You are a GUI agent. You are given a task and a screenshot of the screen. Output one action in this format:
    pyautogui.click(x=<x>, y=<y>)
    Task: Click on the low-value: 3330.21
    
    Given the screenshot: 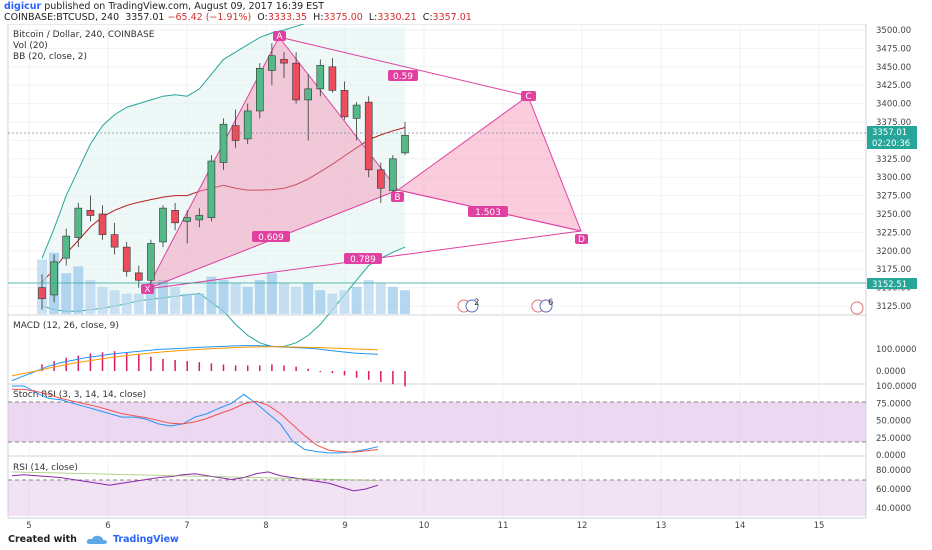 What is the action you would take?
    pyautogui.click(x=397, y=17)
    